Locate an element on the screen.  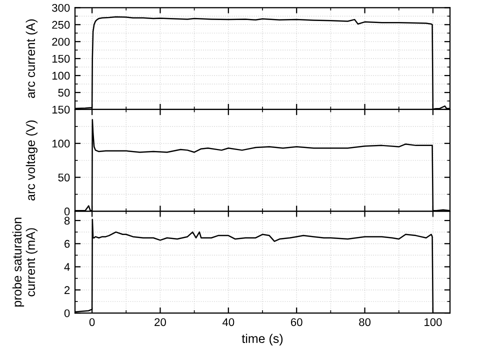
y-tick-label: 6 is located at coordinates (67, 244).